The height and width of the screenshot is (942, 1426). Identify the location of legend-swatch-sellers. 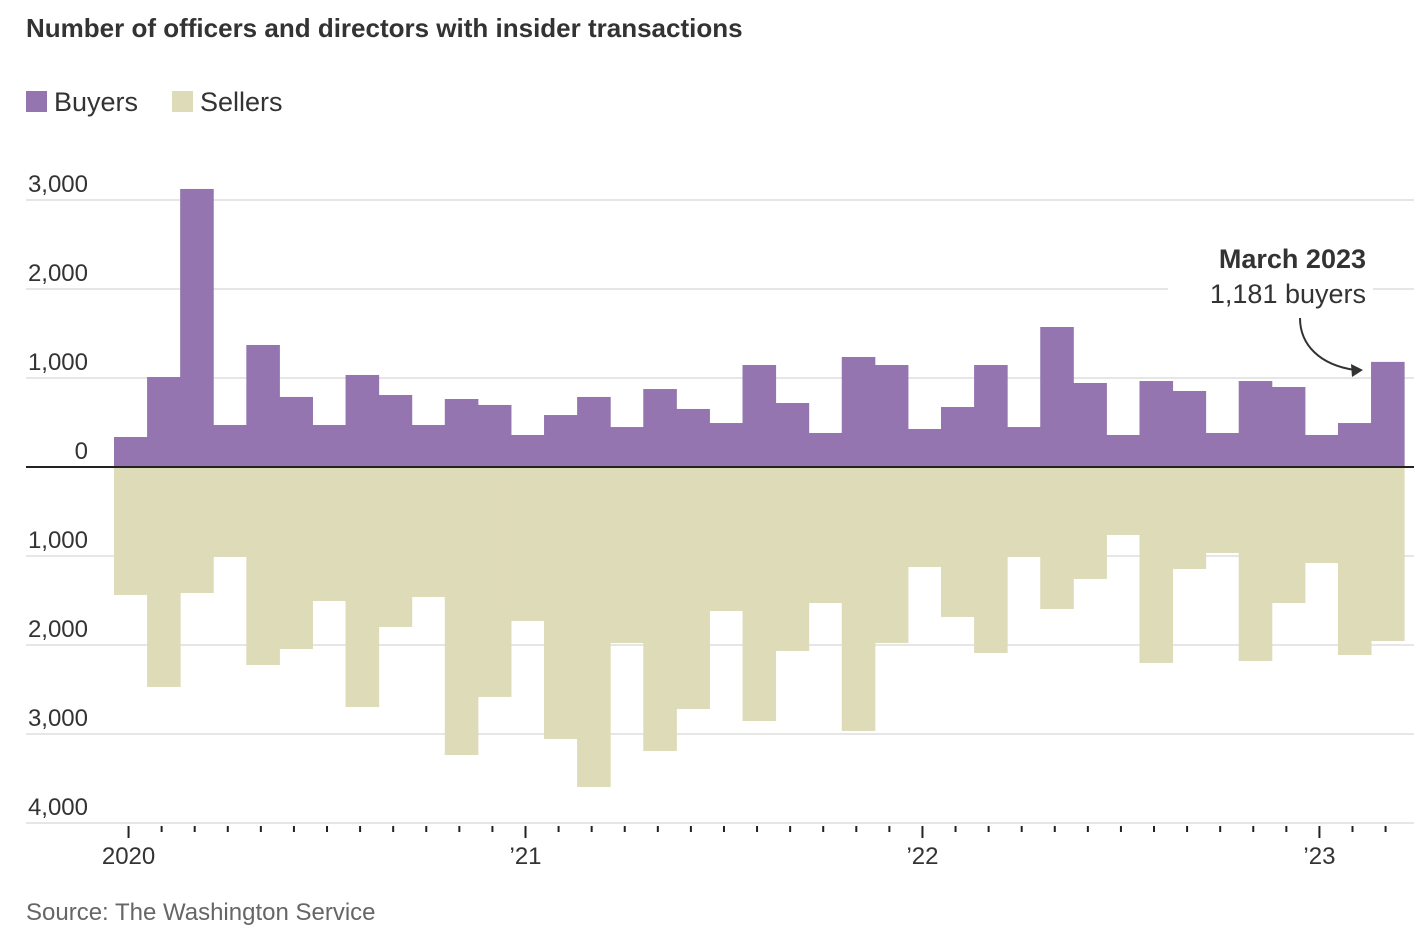
(182, 101).